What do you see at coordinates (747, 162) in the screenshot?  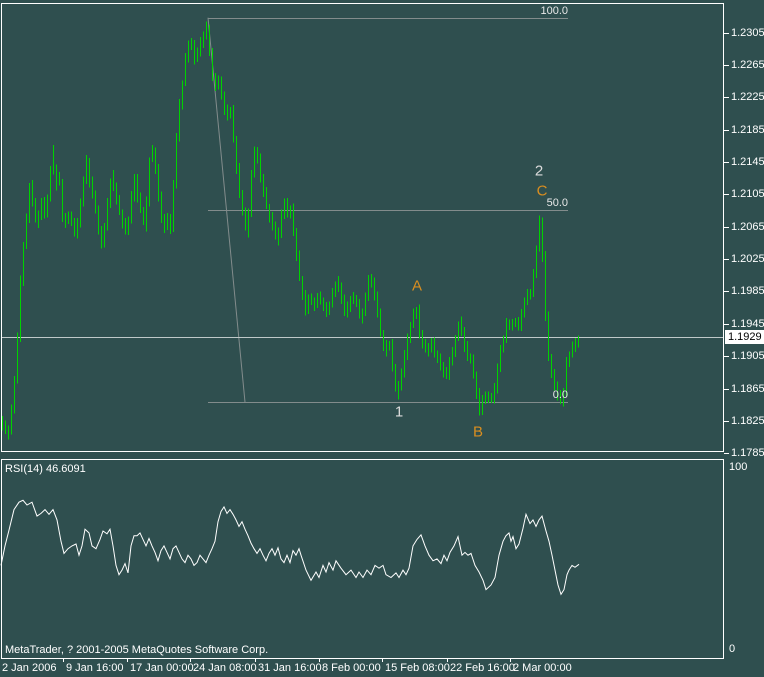 I see `price-axis-label: 1.2145` at bounding box center [747, 162].